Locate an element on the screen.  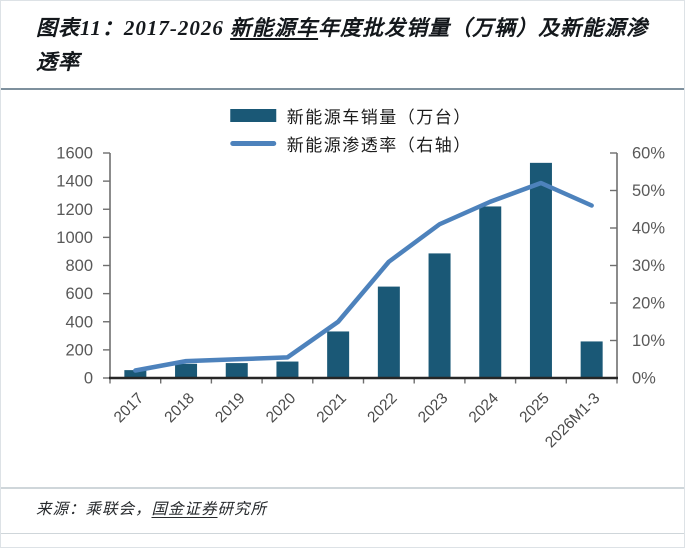
svg-text: 2025 is located at coordinates (534, 408).